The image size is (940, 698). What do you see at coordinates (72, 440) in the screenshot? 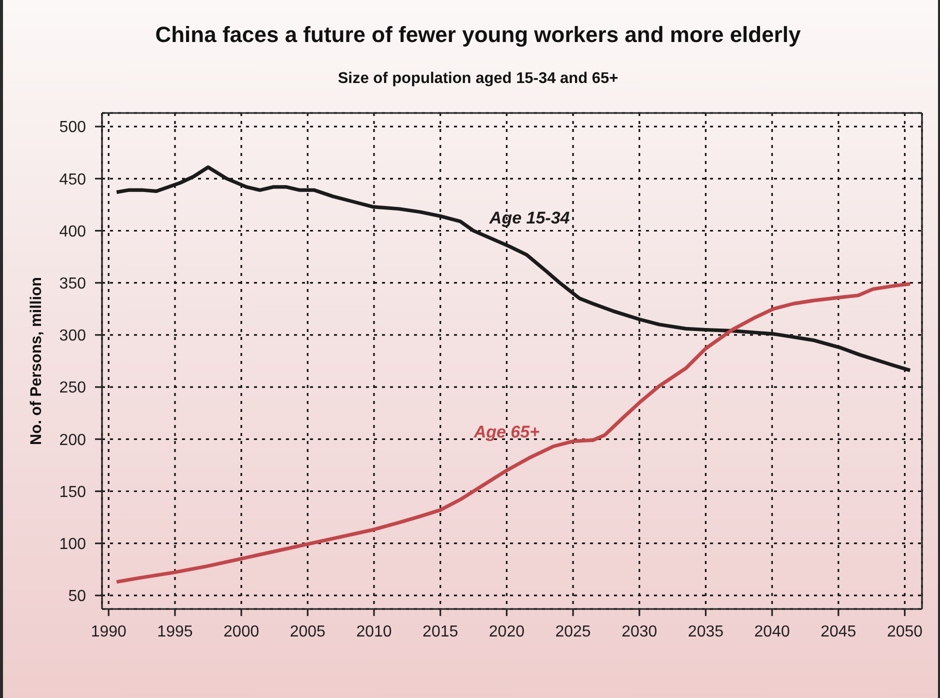
I see `y-tick-label: 200` at bounding box center [72, 440].